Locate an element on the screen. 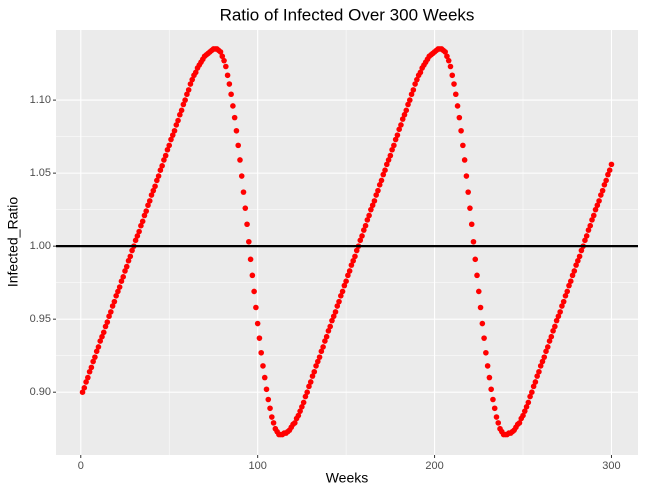  x-tick-label: 300 is located at coordinates (611, 466).